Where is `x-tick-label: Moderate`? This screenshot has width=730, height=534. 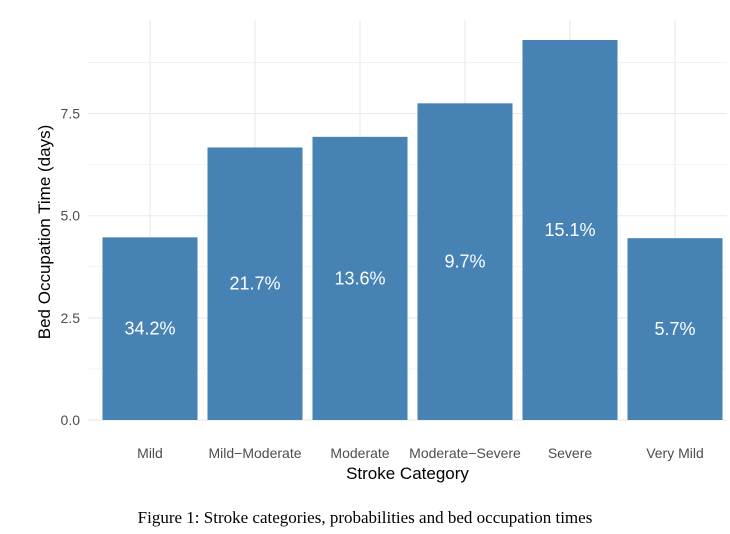 x-tick-label: Moderate is located at coordinates (359, 453).